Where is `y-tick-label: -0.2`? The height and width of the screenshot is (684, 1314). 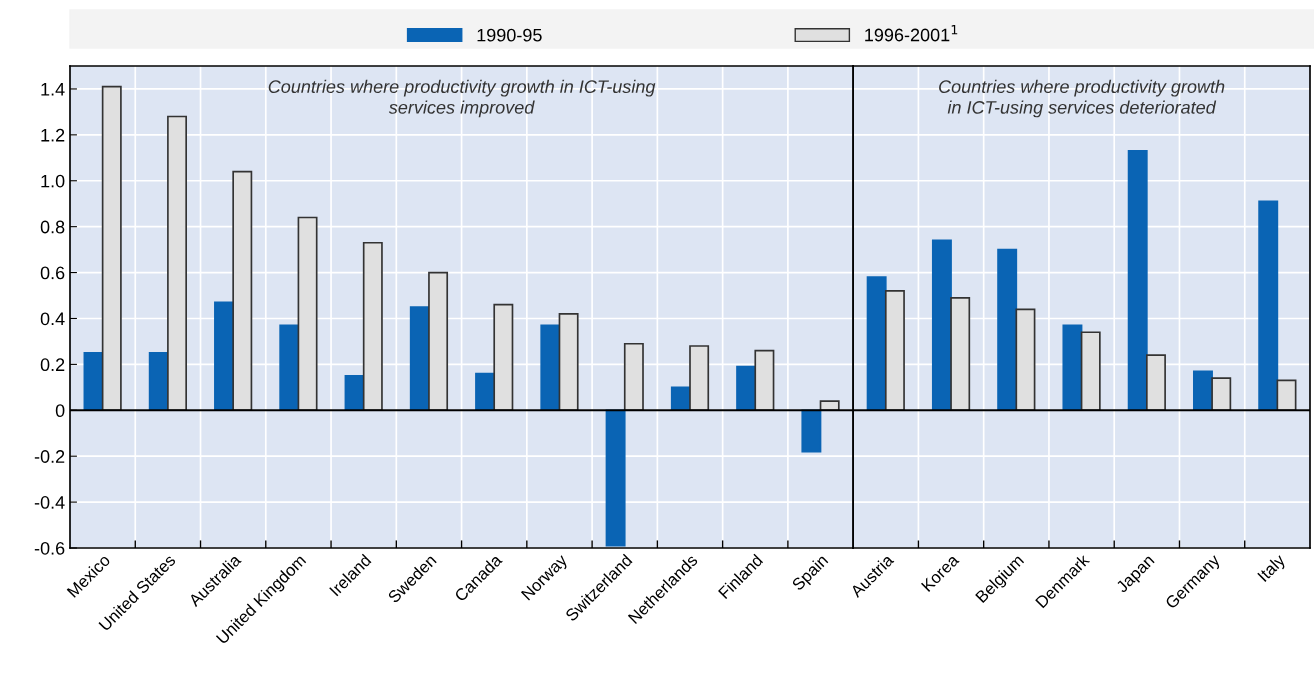 y-tick-label: -0.2 is located at coordinates (49, 456).